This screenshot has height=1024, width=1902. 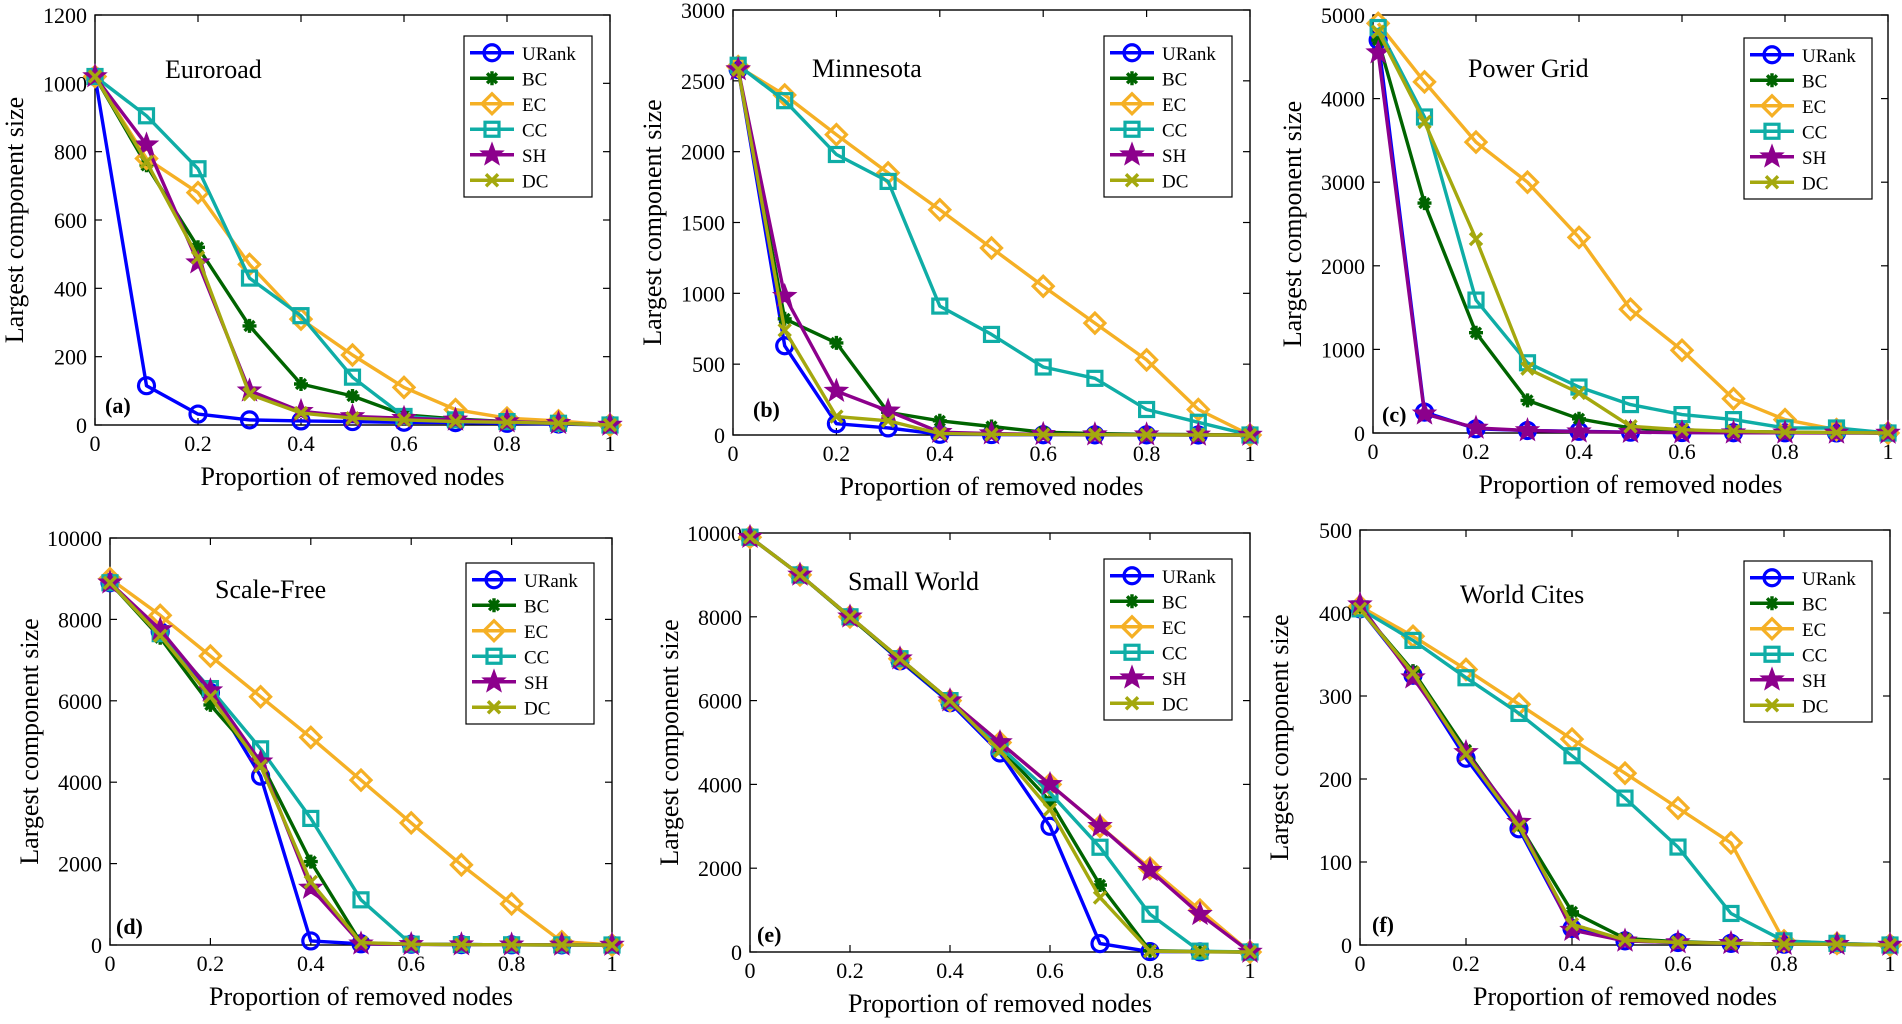 I want to click on y-tick-label: 8000, so click(x=80, y=619).